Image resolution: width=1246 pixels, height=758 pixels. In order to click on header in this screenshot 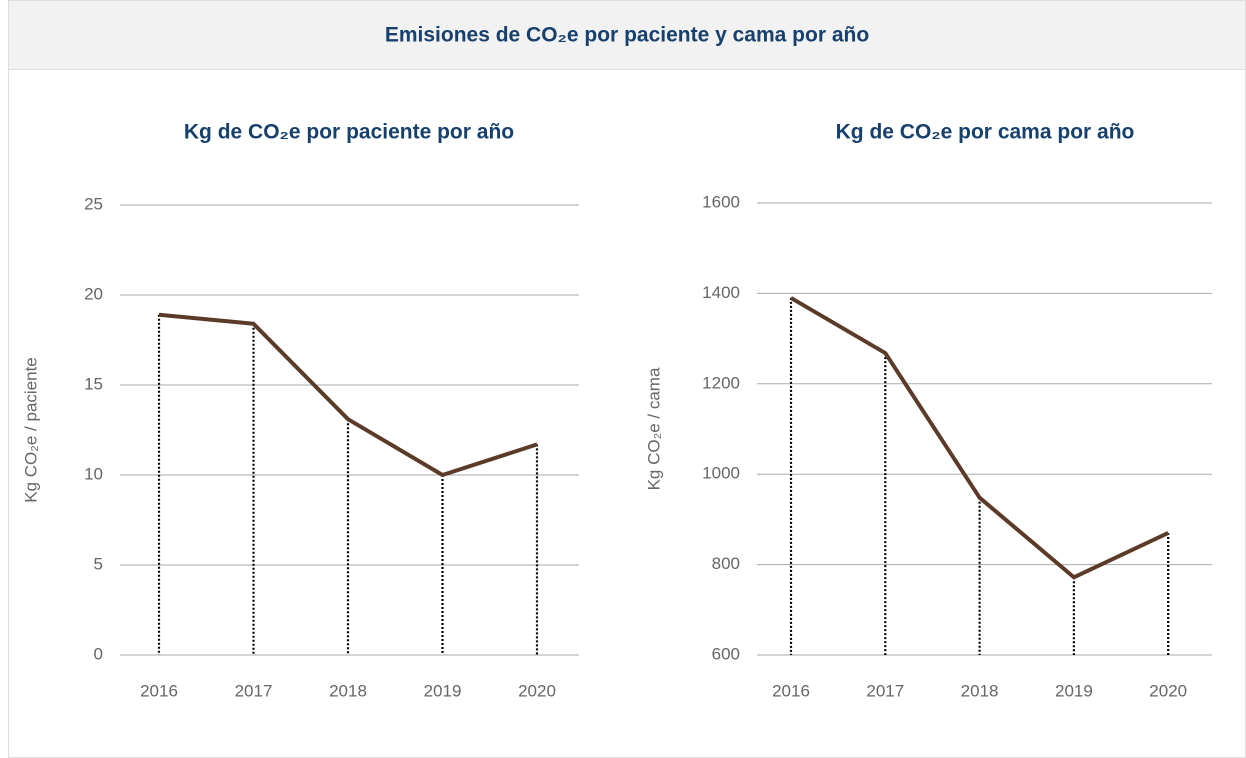, I will do `click(627, 35)`.